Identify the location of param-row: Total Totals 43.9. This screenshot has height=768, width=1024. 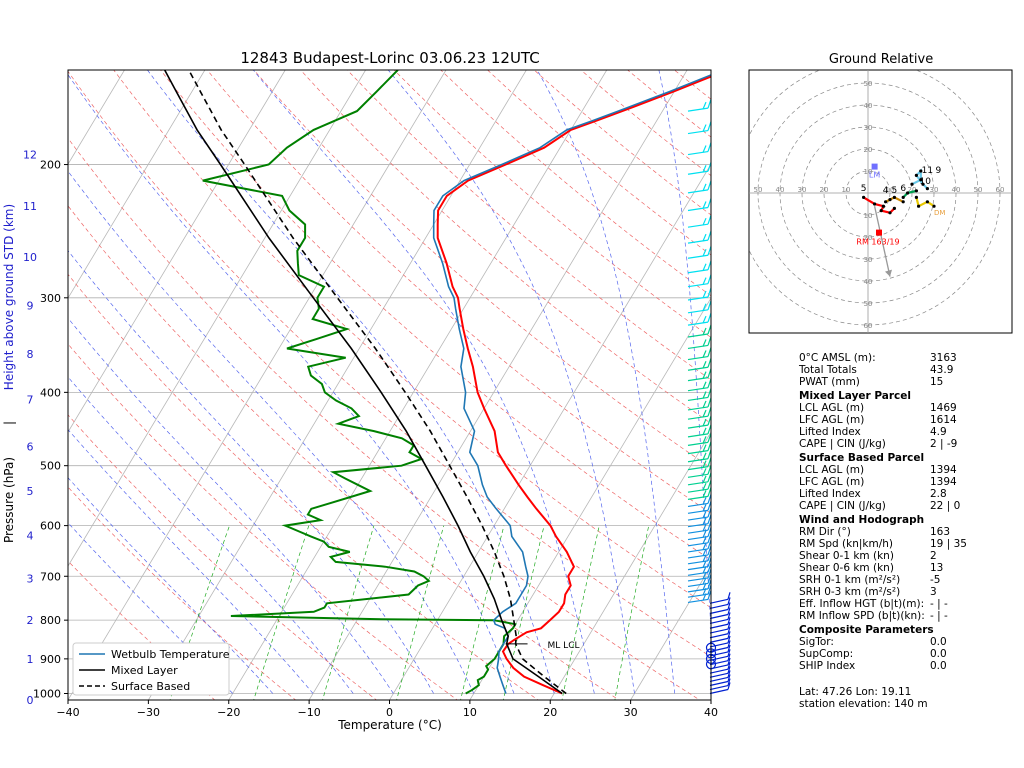
(904, 370).